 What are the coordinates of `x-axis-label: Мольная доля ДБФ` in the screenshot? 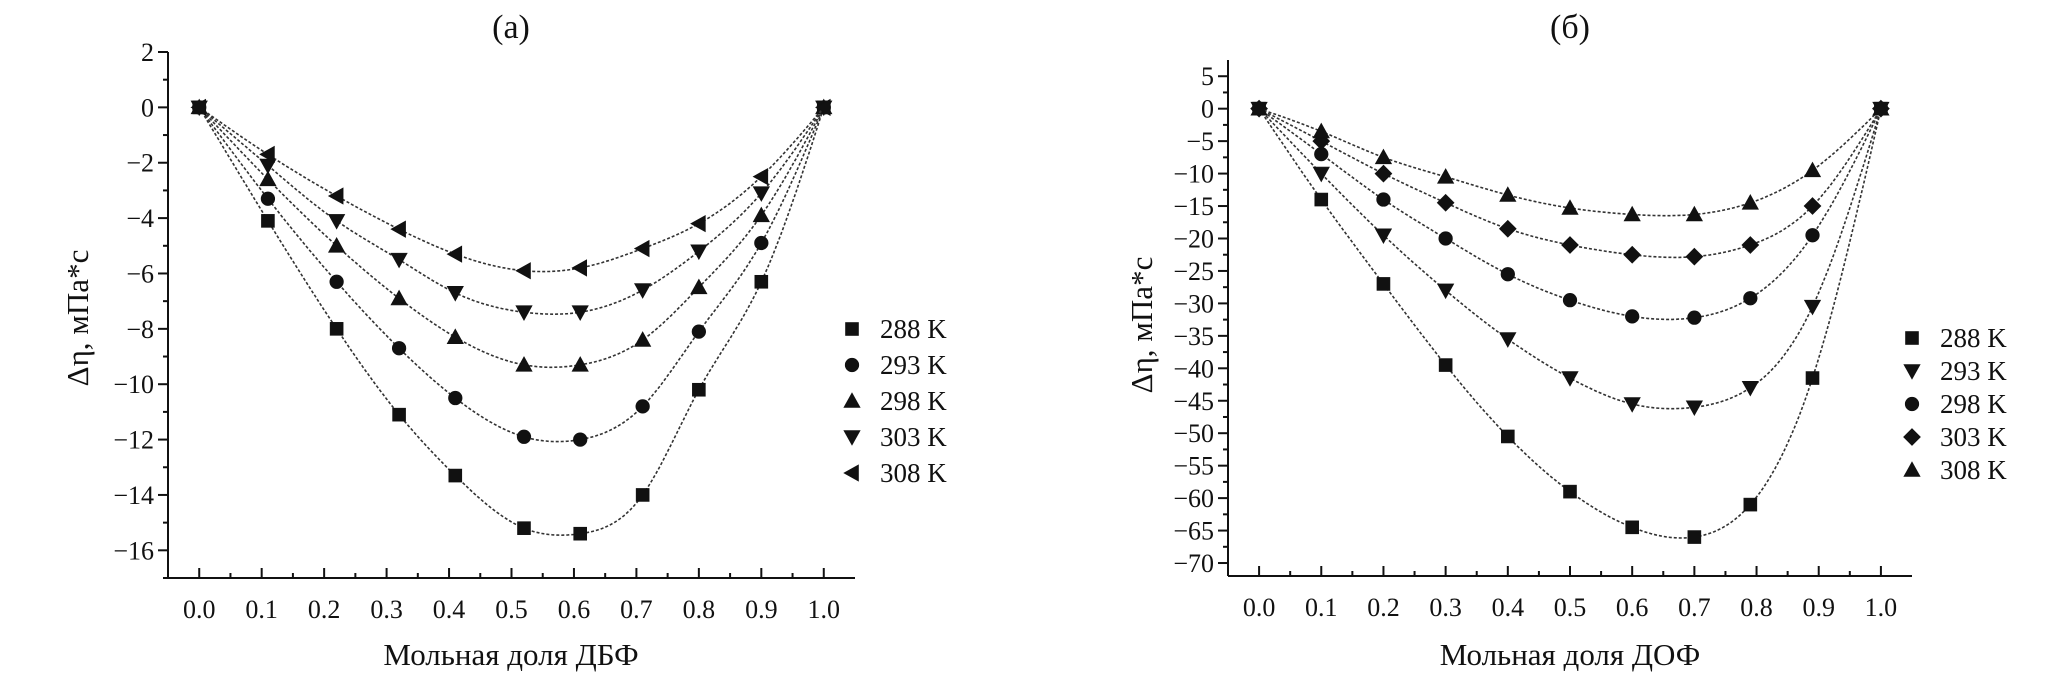 It's located at (510, 654).